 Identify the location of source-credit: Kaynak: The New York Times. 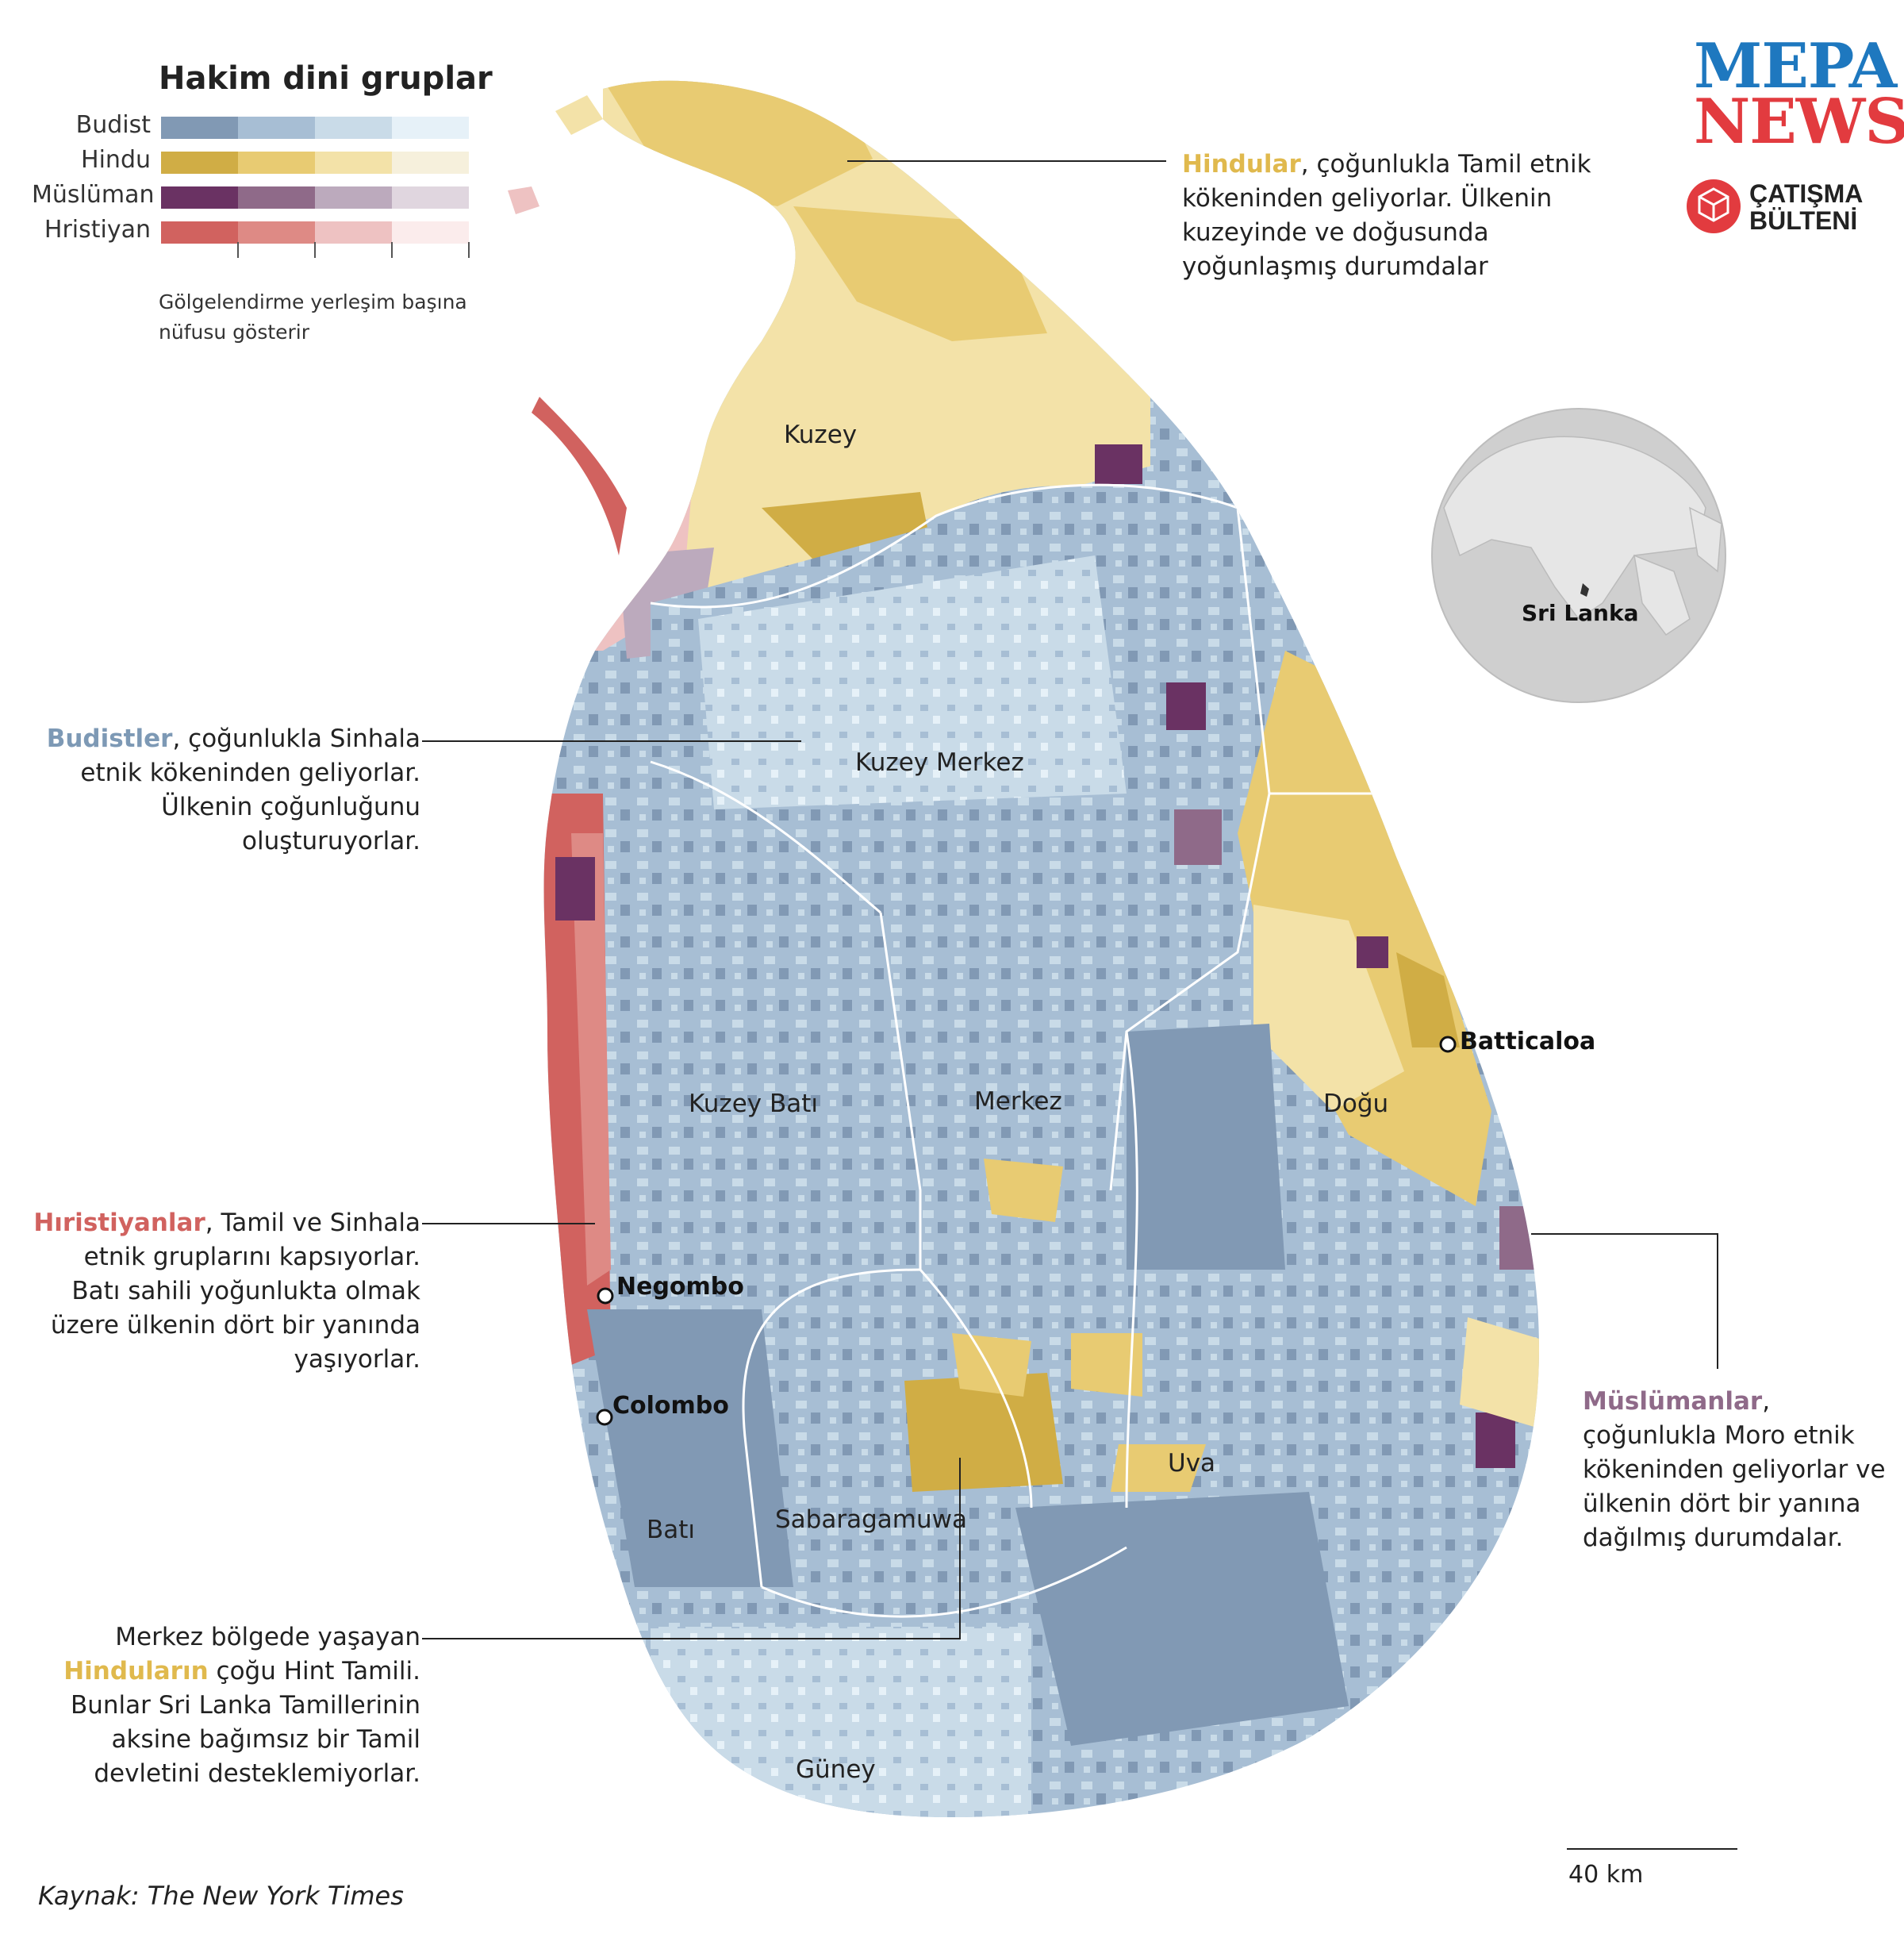
(221, 1896).